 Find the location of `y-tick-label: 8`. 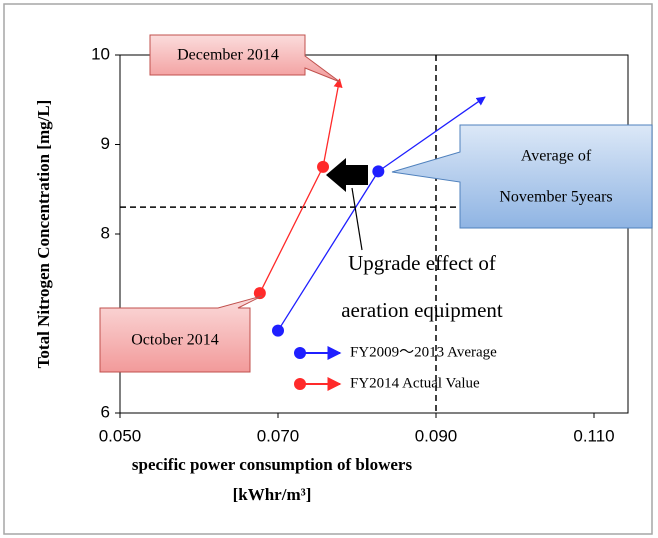

y-tick-label: 8 is located at coordinates (105, 232).